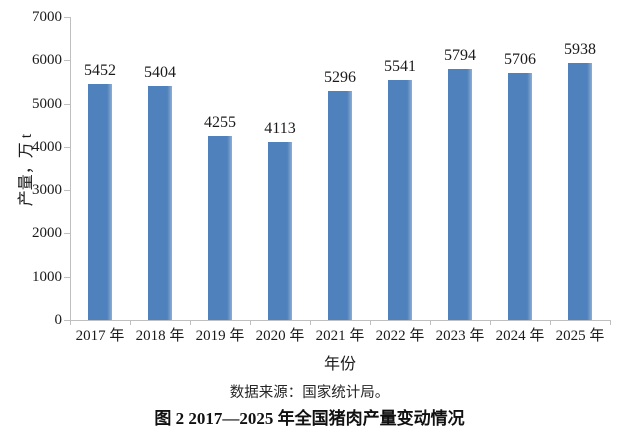 Image resolution: width=619 pixels, height=439 pixels. I want to click on x-tick-label: 2021 年, so click(340, 336).